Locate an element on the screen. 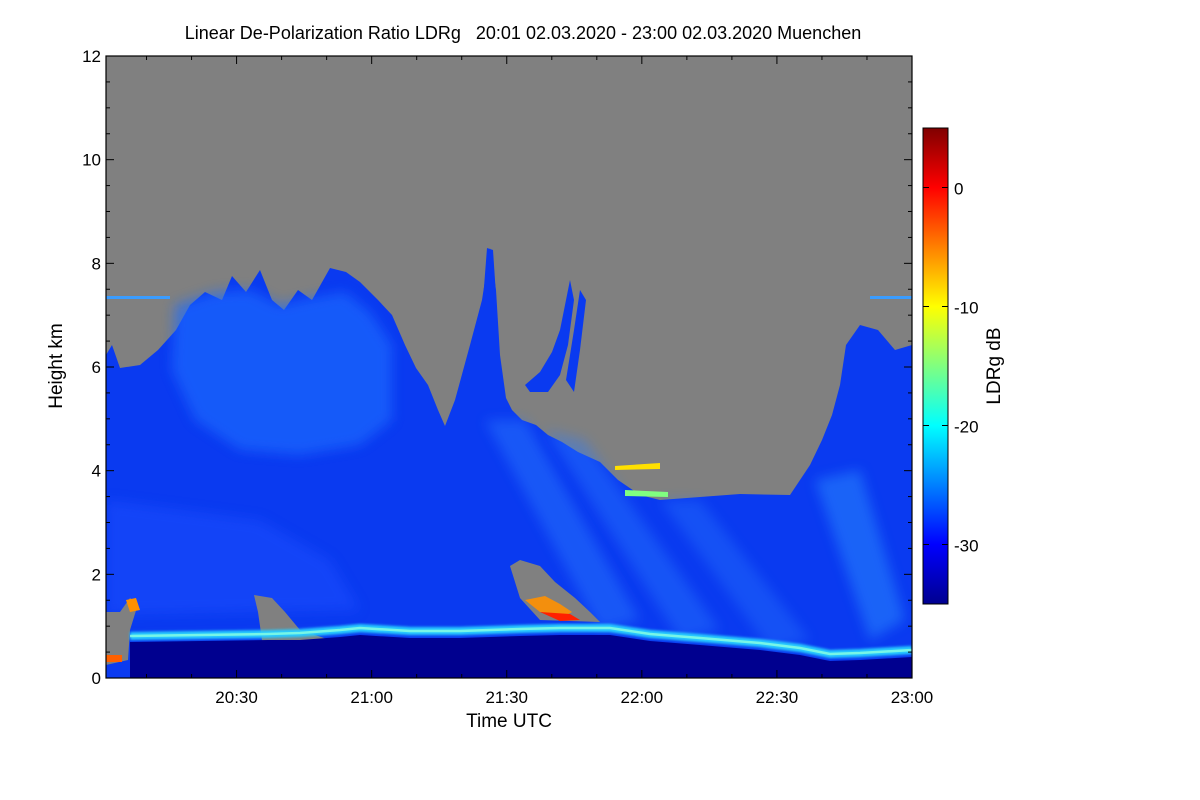  y-axis-label: Height km is located at coordinates (56, 366).